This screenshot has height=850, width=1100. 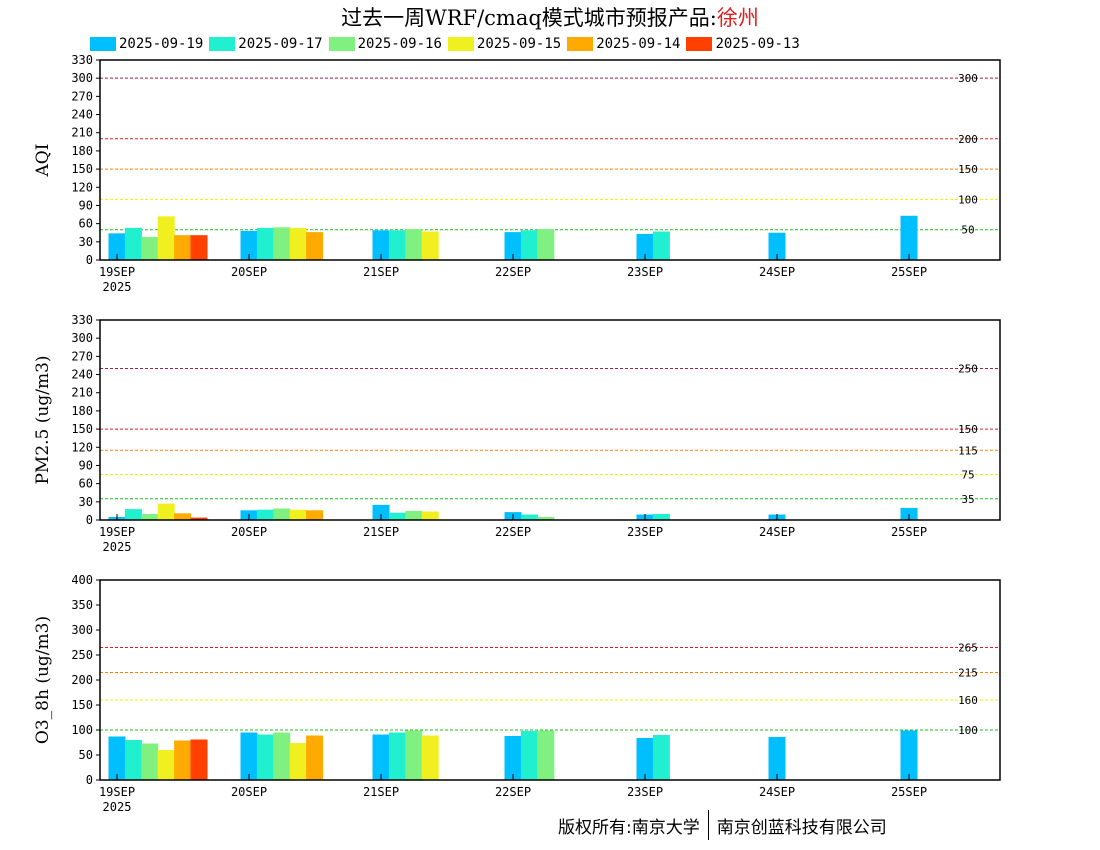 I want to click on x-tick-label: 24SEP, so click(x=777, y=532).